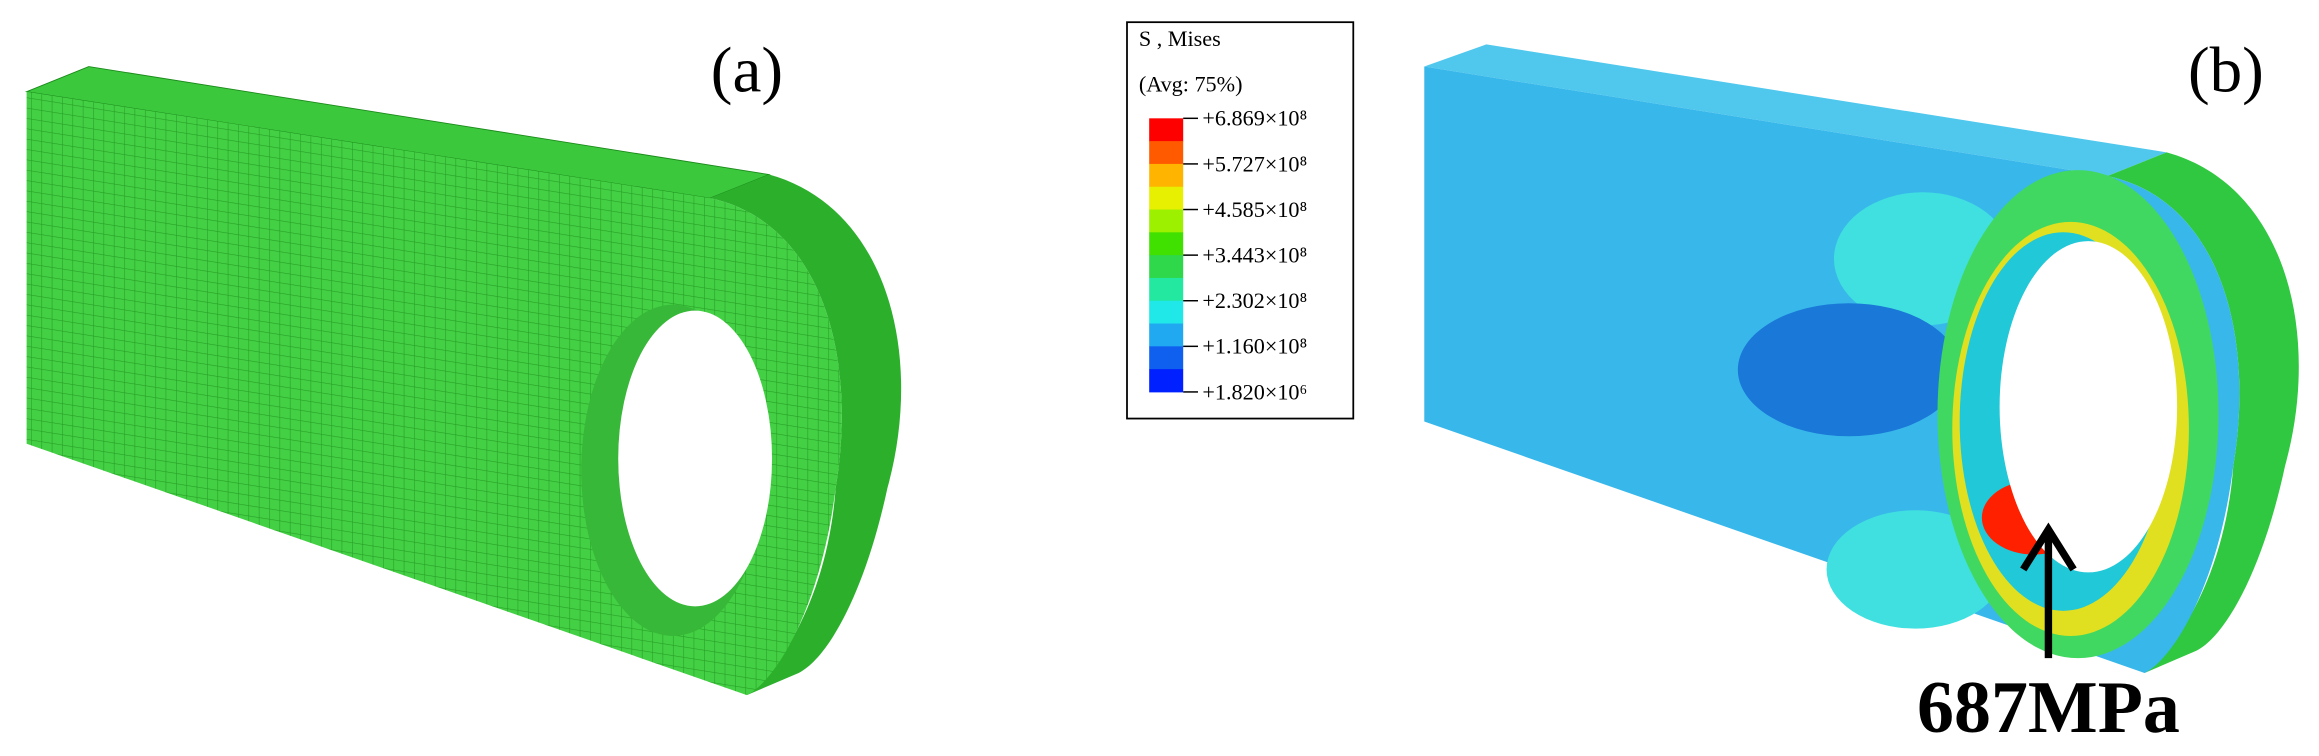 The image size is (2319, 756). I want to click on panel-label: (a), so click(747, 71).